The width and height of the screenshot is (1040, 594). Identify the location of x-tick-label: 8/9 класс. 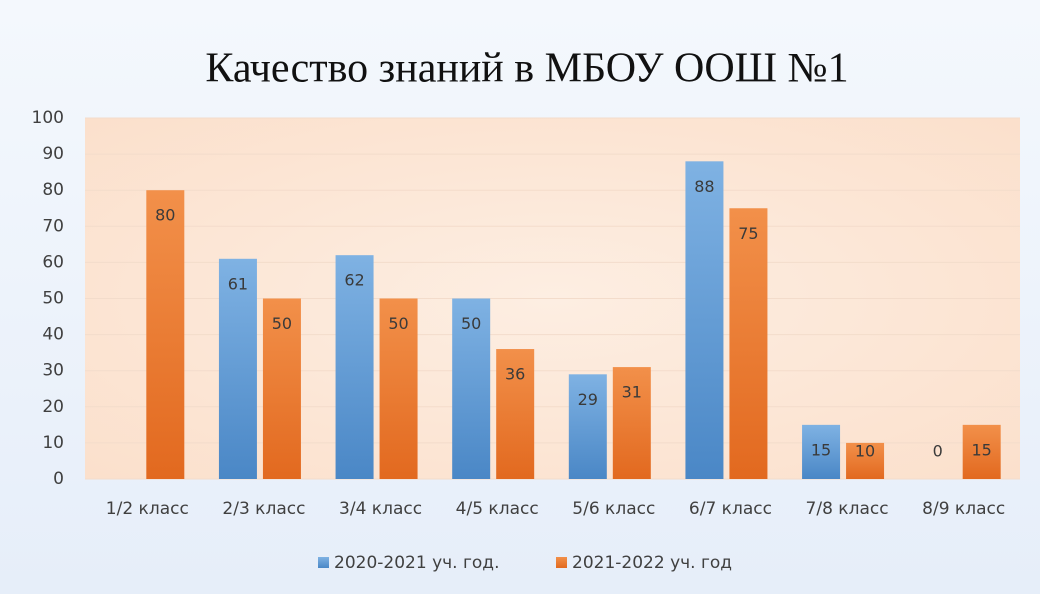
(963, 509).